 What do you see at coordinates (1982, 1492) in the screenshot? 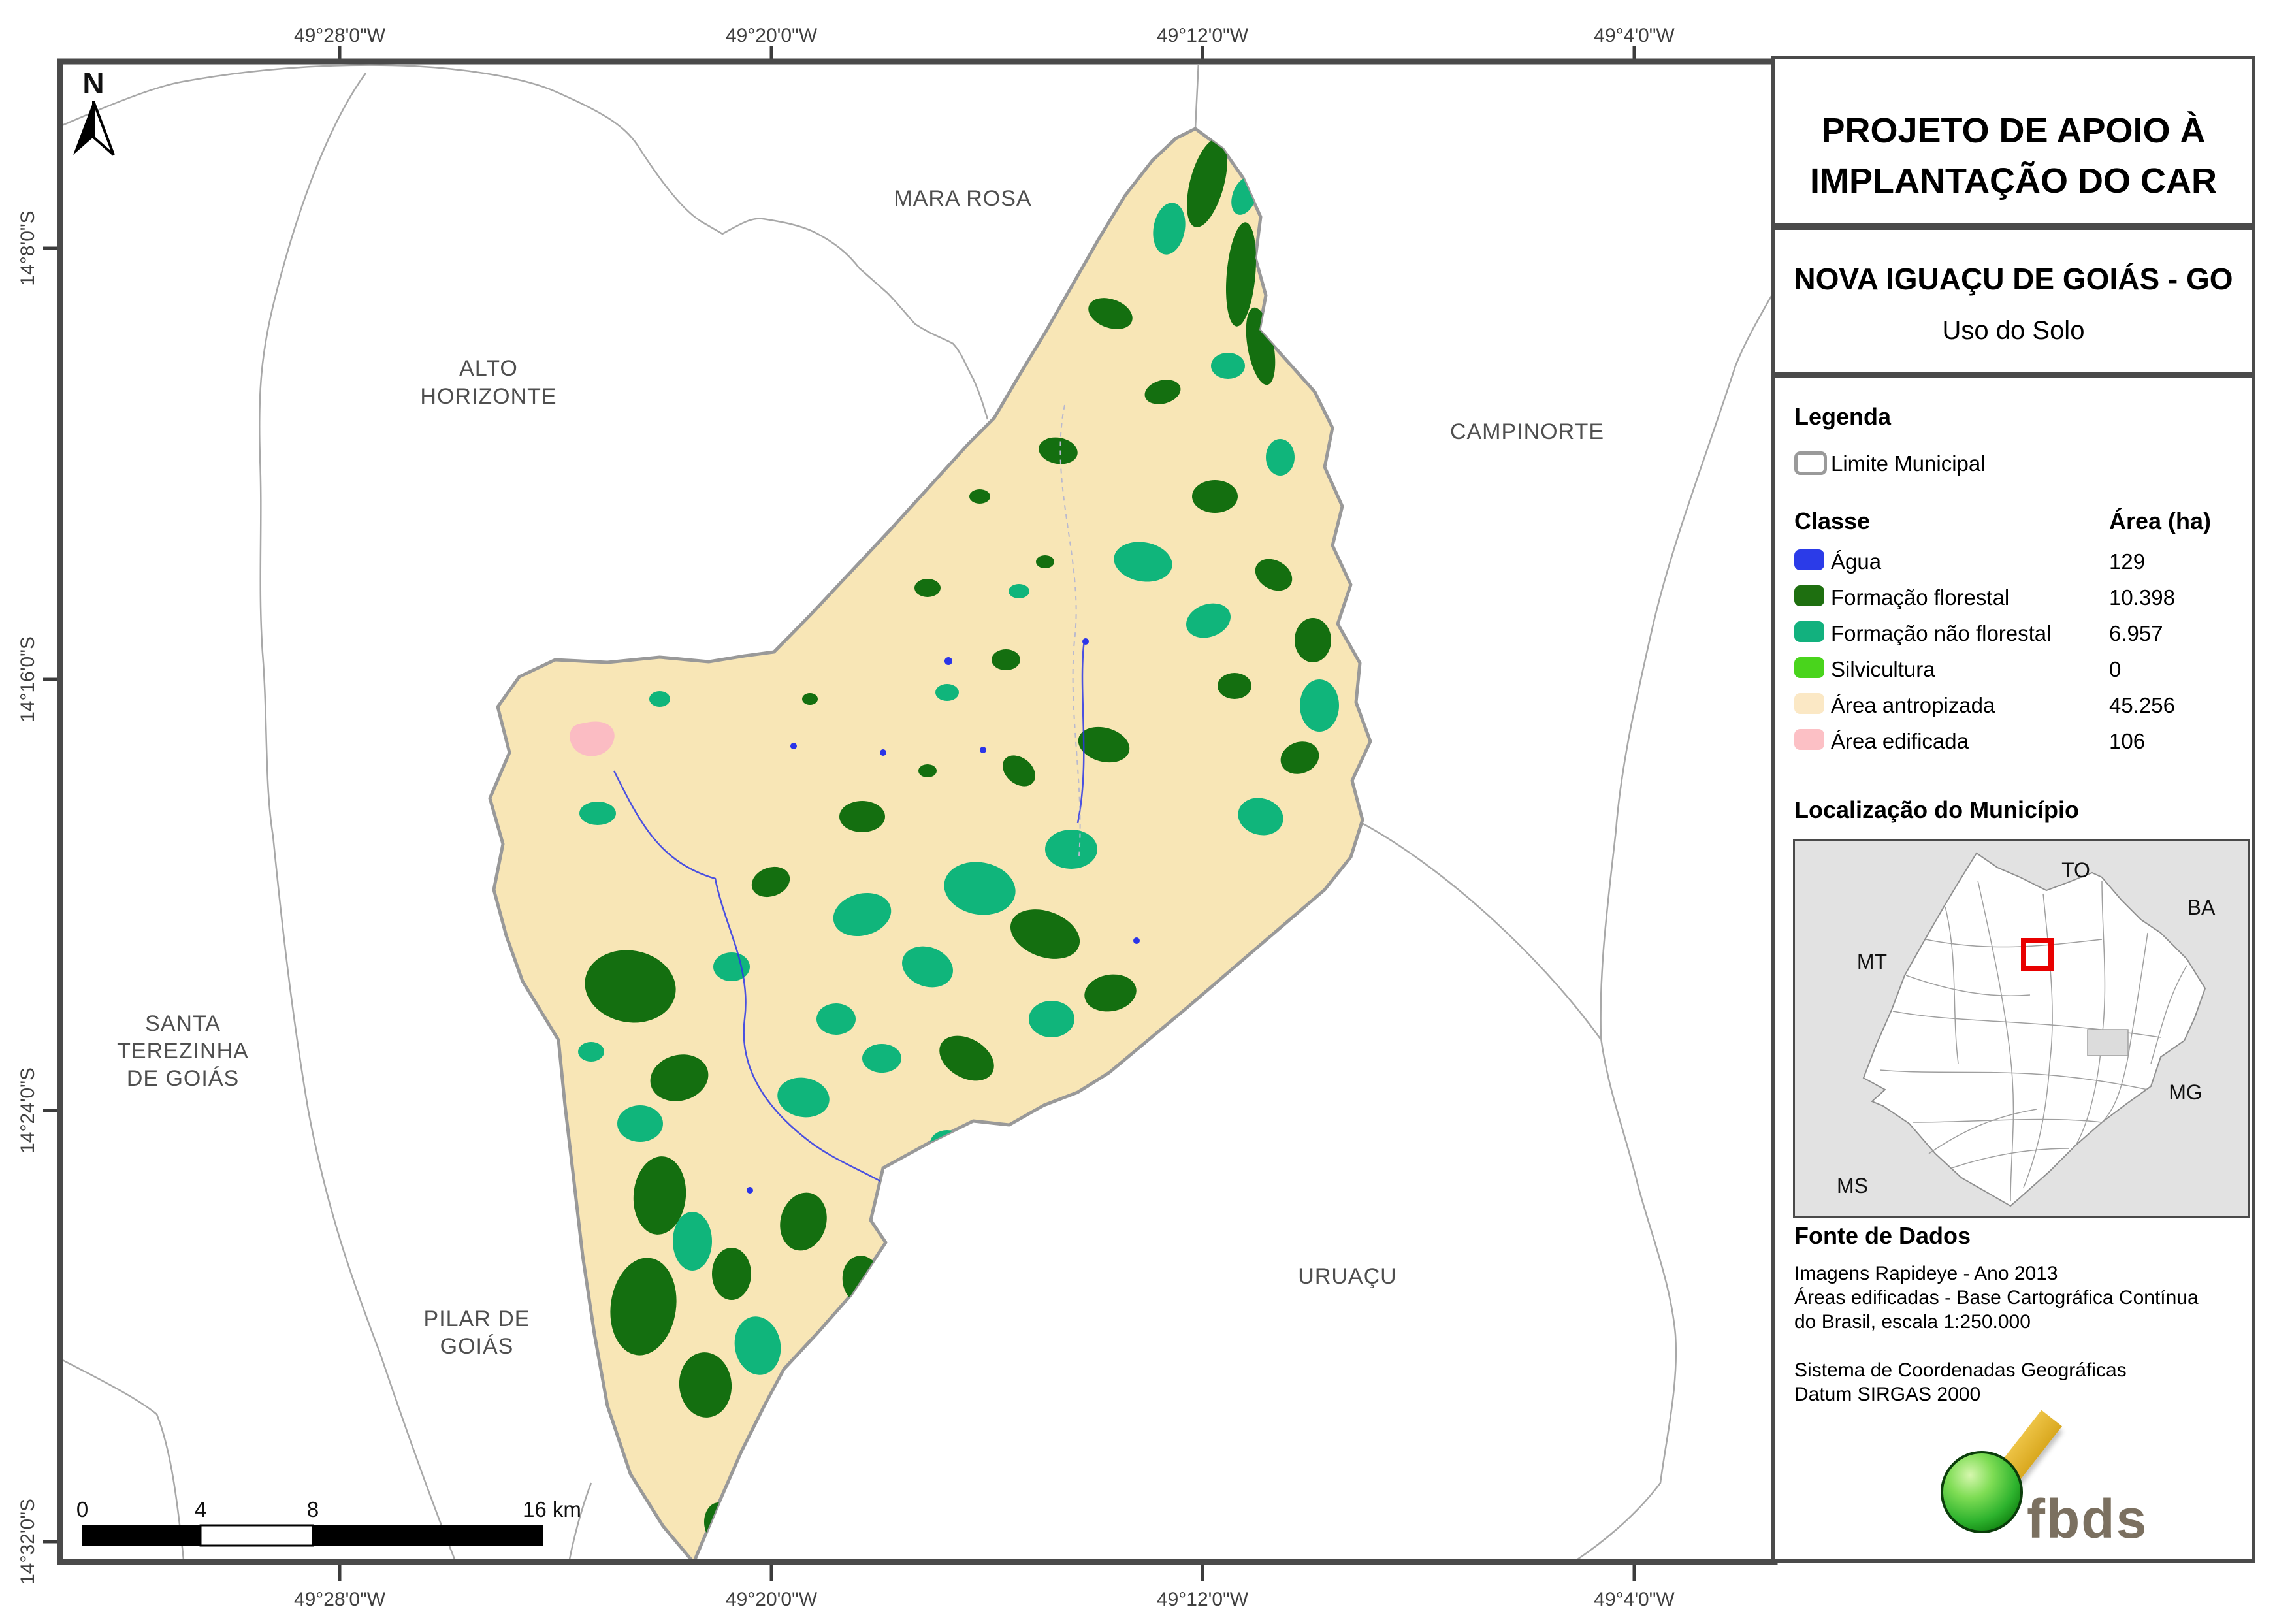
I see `logo-sphere-icon` at bounding box center [1982, 1492].